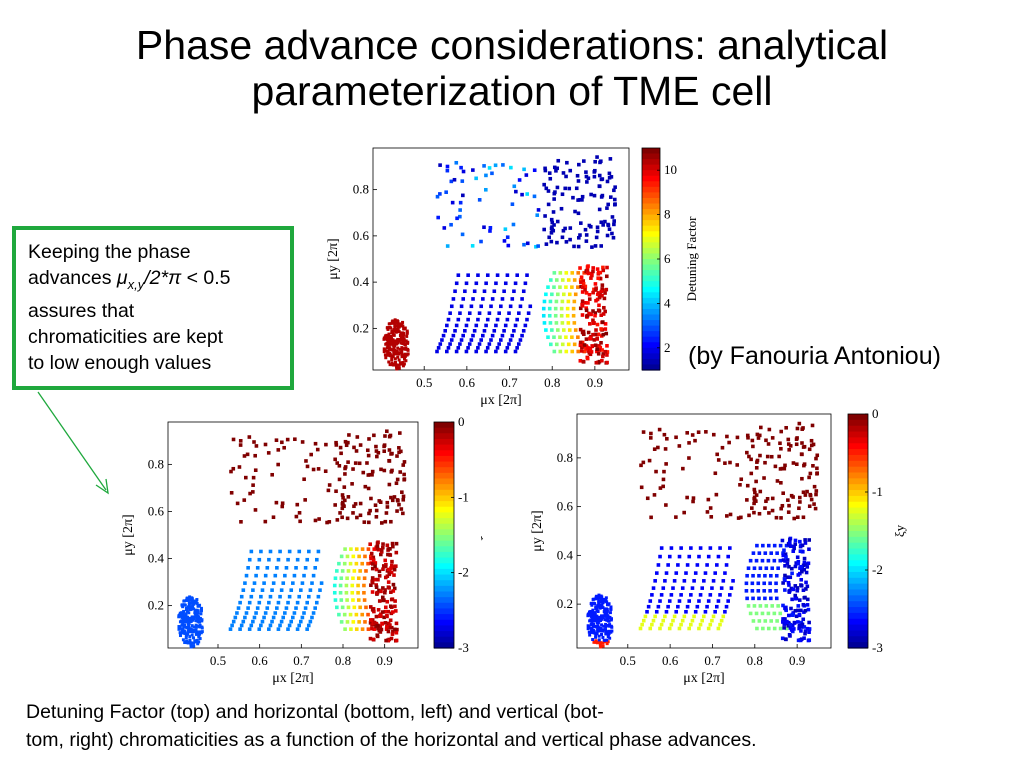 The image size is (1024, 768). I want to click on x-tick-label: 0.6, so click(467, 382).